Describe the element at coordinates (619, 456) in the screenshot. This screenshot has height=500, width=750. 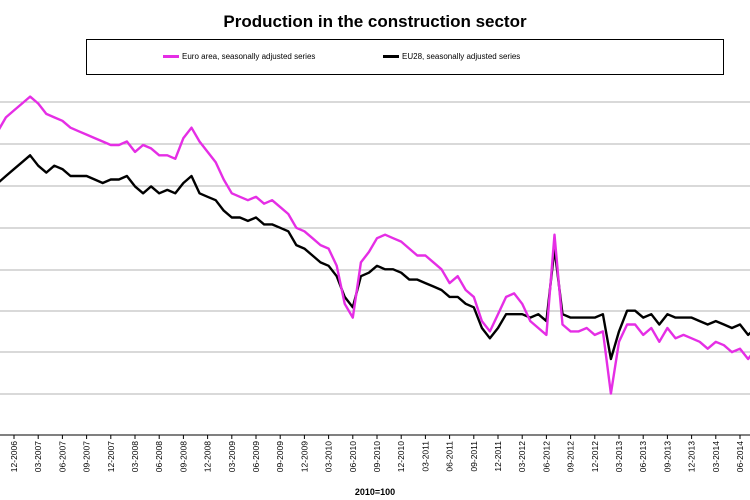
I see `x-tick-label: 03-2013` at that location.